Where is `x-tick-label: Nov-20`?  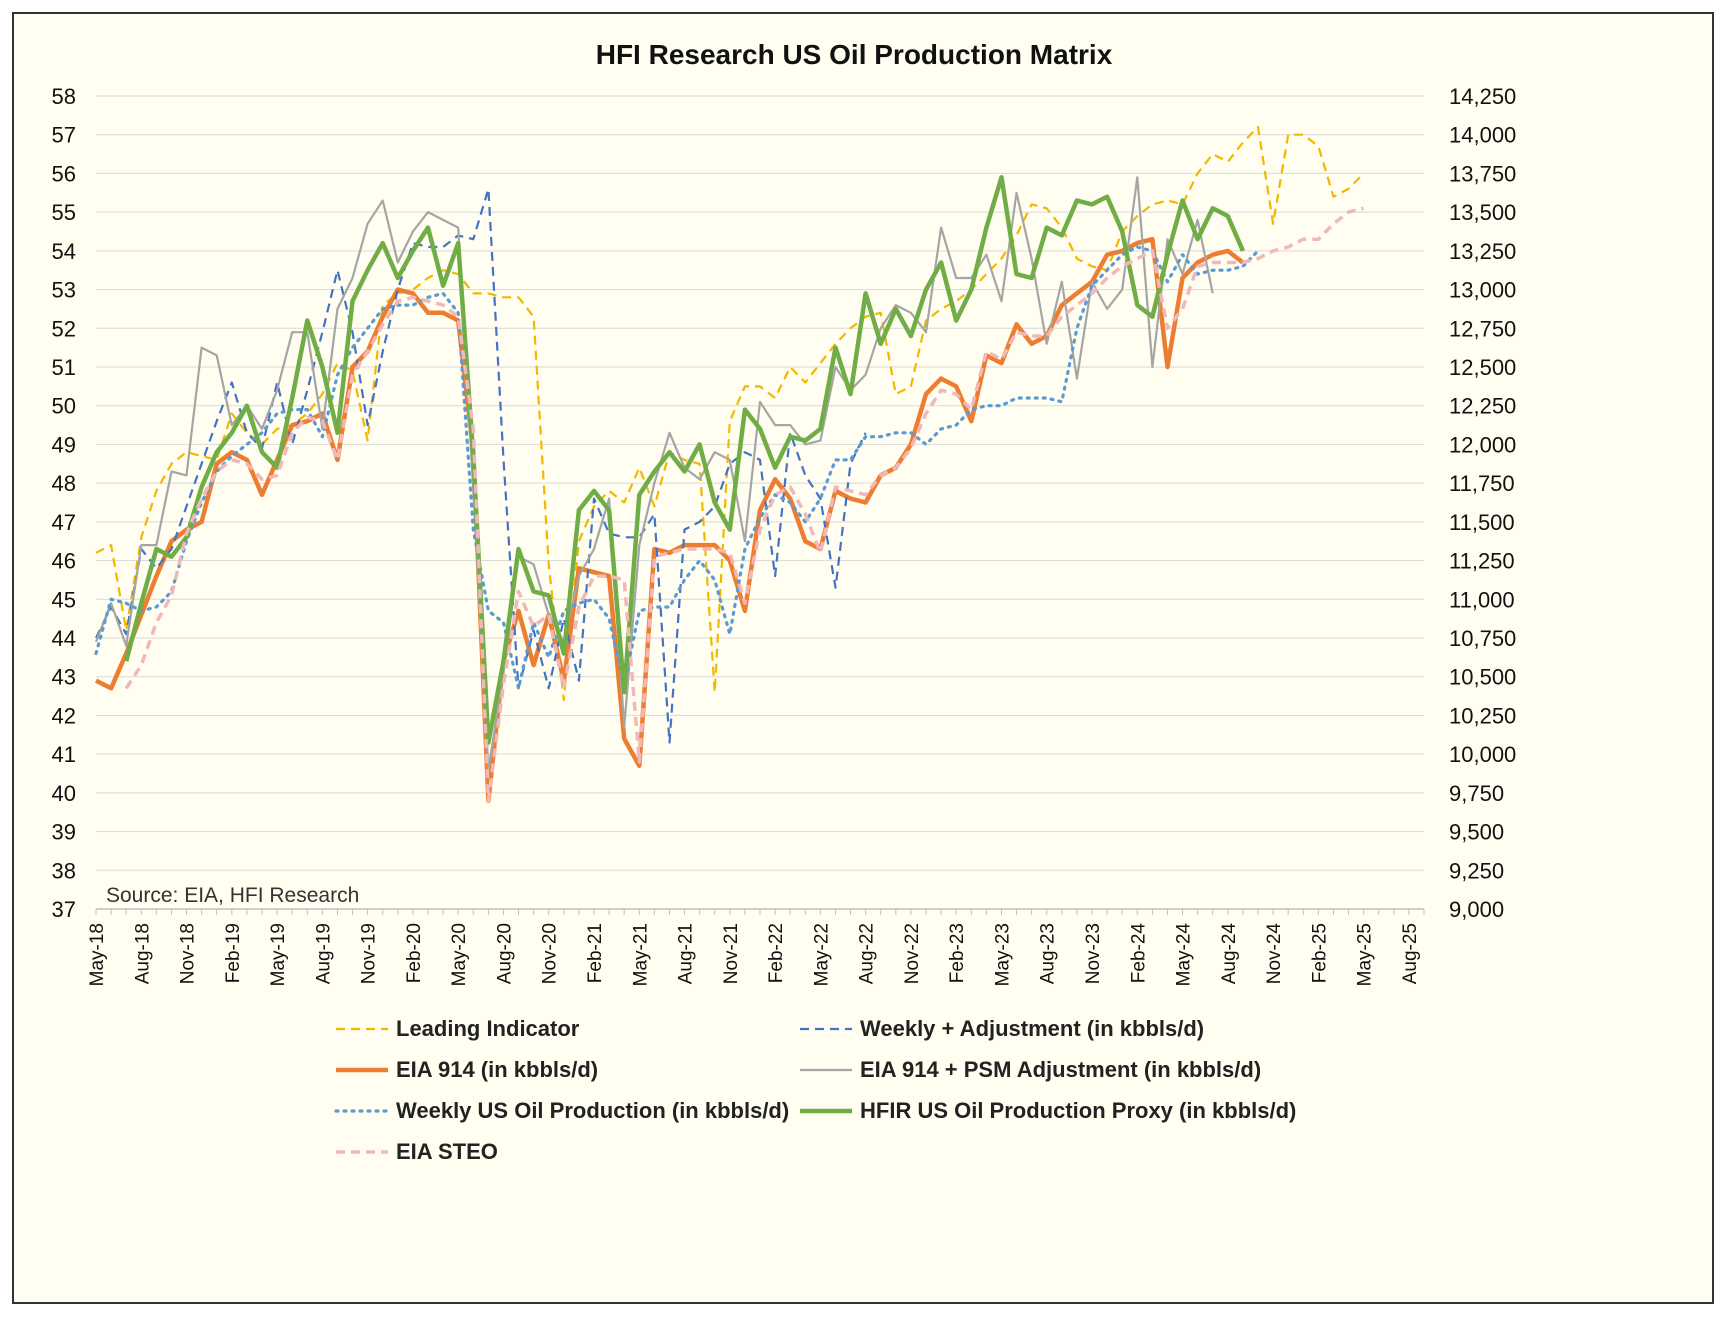
x-tick-label: Nov-20 is located at coordinates (550, 953).